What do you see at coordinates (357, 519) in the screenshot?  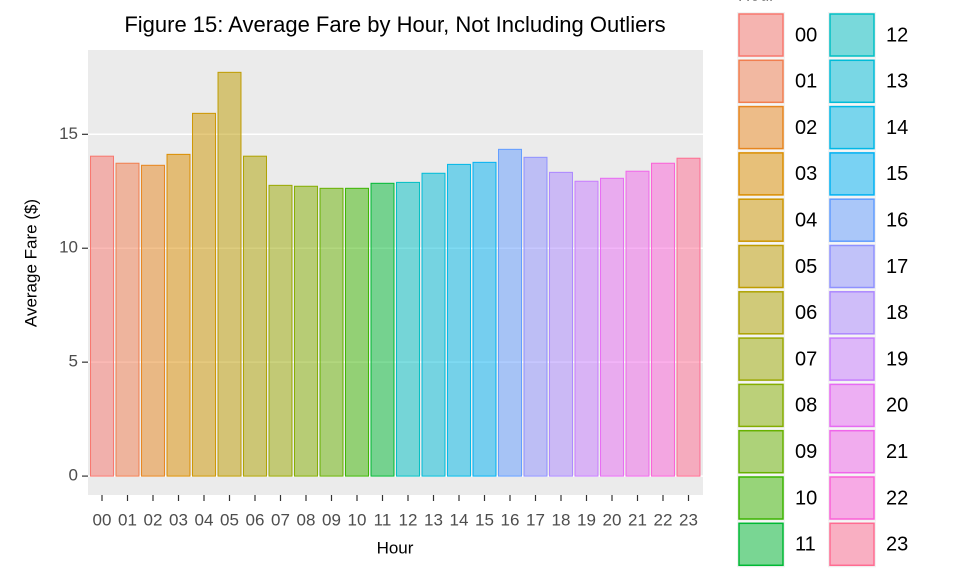 I see `x-tick-label: 10` at bounding box center [357, 519].